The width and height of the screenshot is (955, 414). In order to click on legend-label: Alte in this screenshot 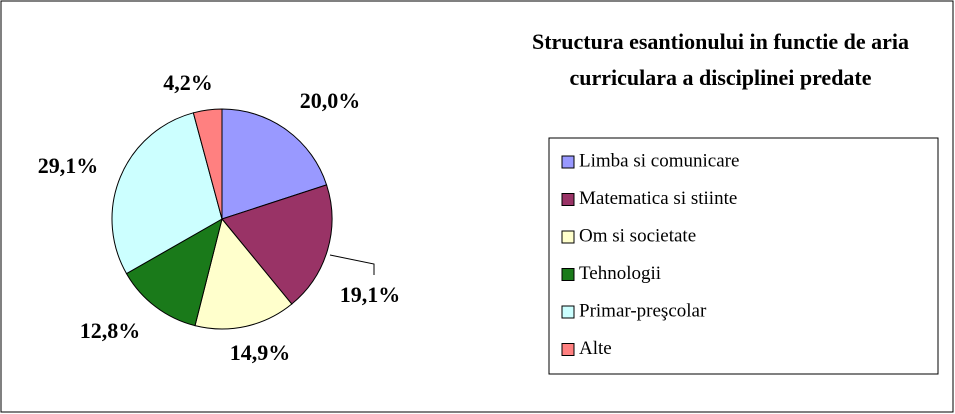, I will do `click(595, 348)`.